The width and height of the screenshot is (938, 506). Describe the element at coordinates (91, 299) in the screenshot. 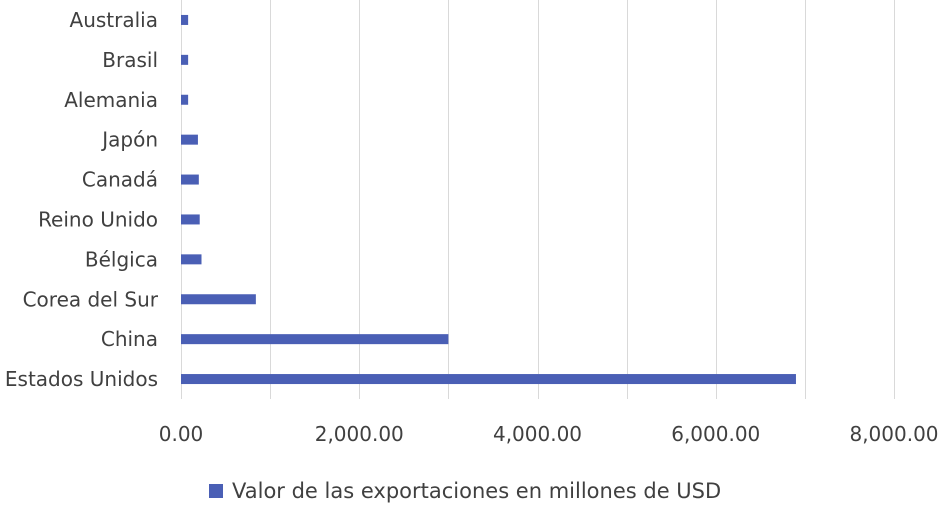

I see `category-label: Corea del Sur` at that location.